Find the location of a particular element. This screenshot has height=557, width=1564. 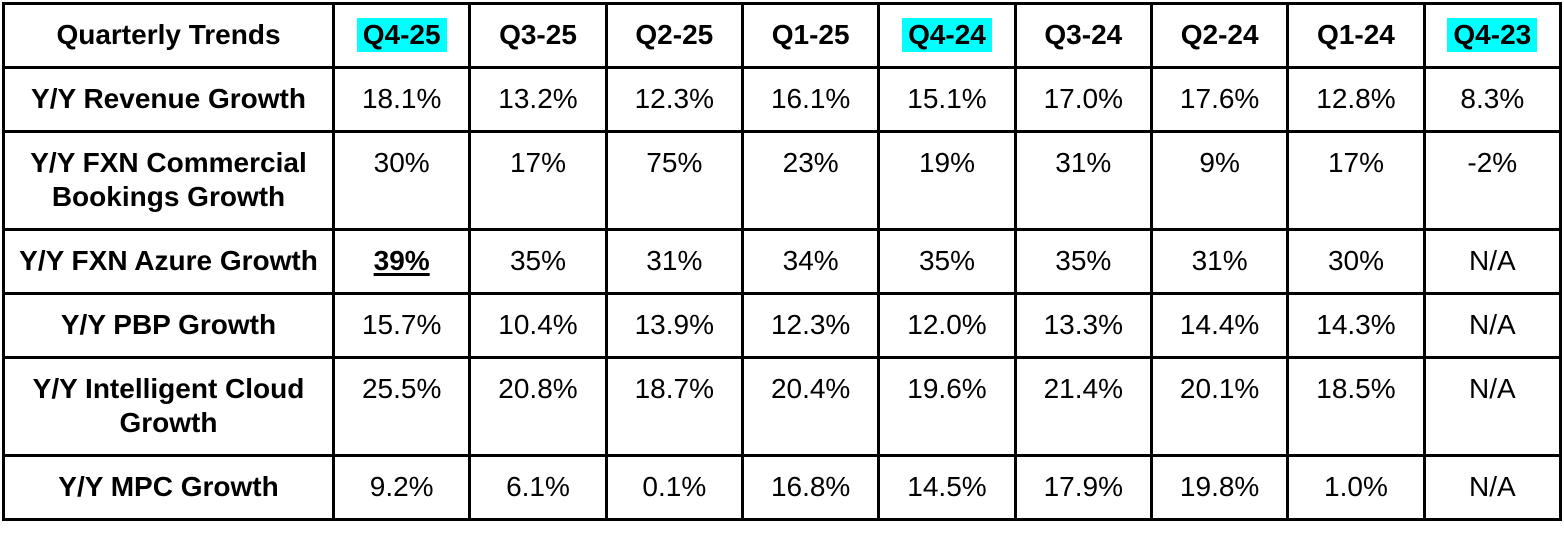

value-cell: 0.1% is located at coordinates (674, 487).